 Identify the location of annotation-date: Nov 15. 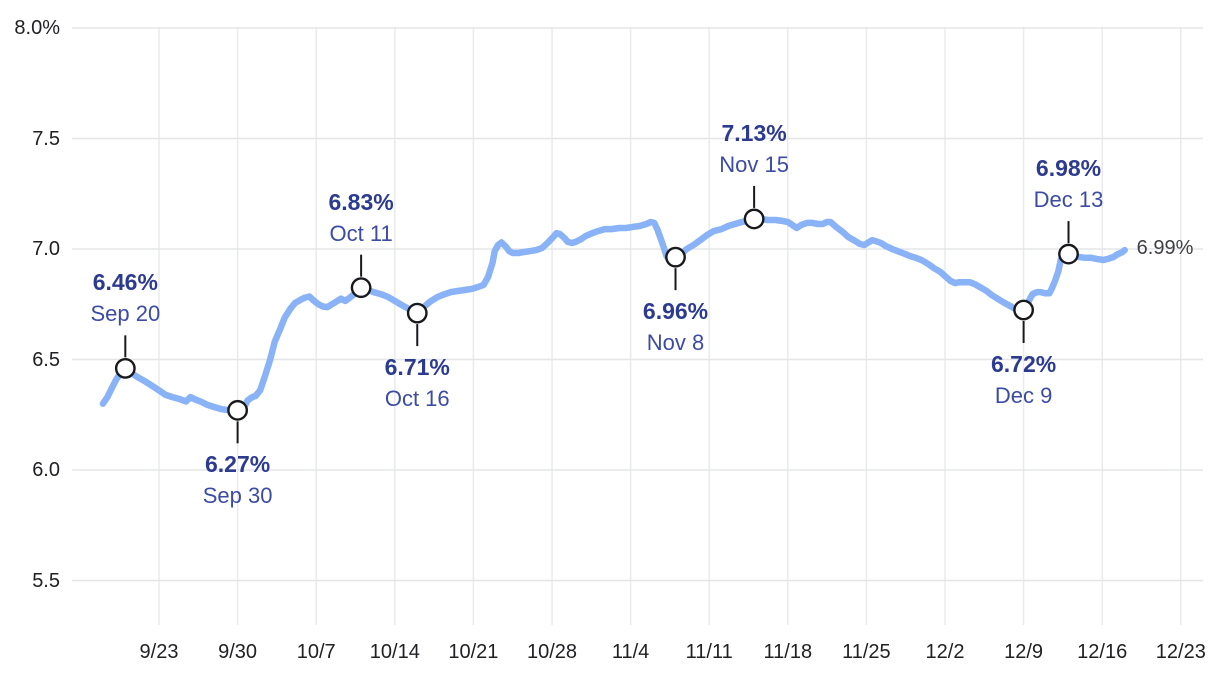
(754, 164).